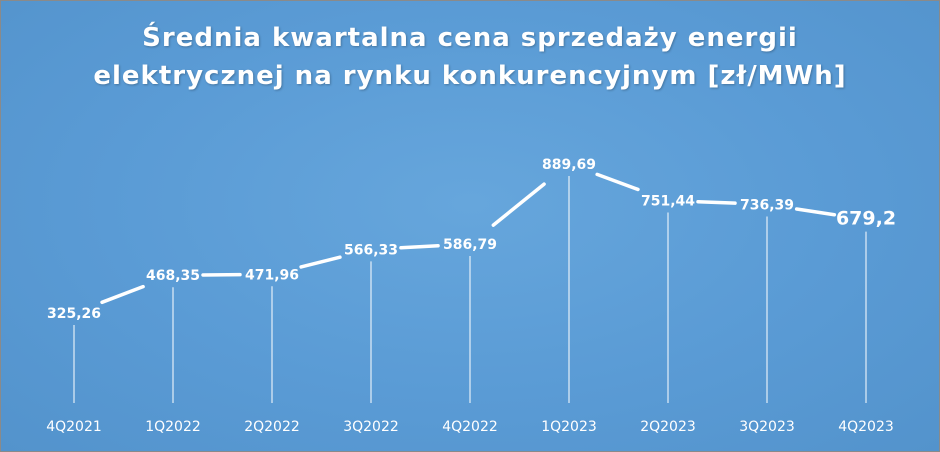 The image size is (940, 452). Describe the element at coordinates (173, 276) in the screenshot. I see `data-label-1q2022: 468,35` at that location.